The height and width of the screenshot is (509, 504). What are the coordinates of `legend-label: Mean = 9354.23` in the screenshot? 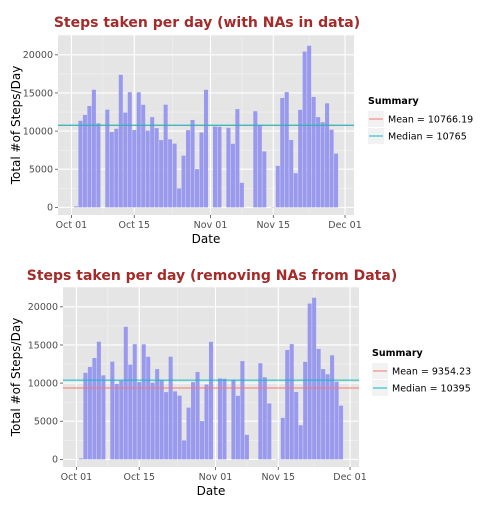 It's located at (431, 372).